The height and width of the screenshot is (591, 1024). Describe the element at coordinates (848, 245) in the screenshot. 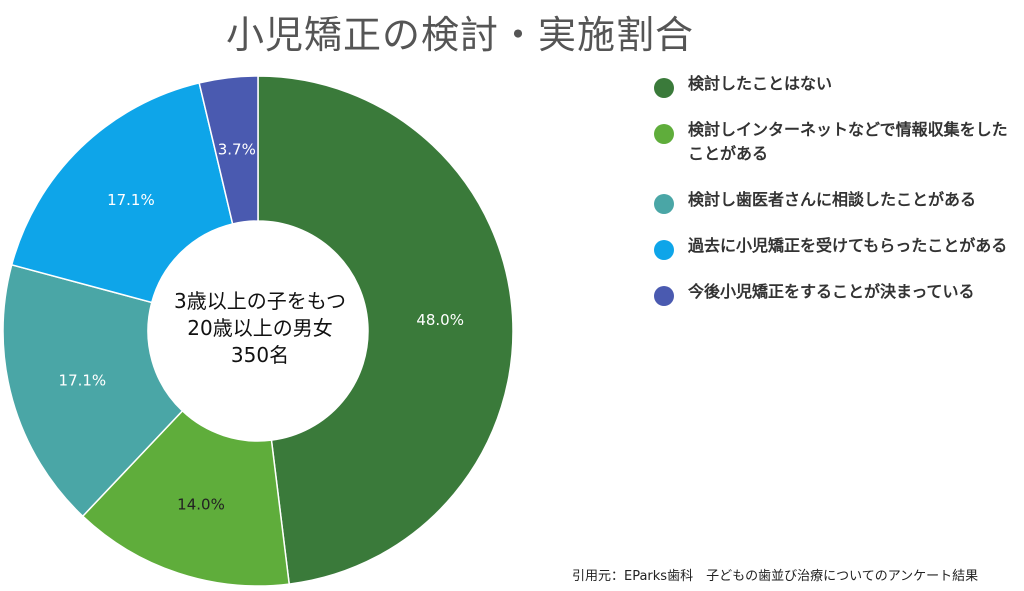

I see `legend-label: 過去に小児矯正を受けてもらったことがある` at that location.